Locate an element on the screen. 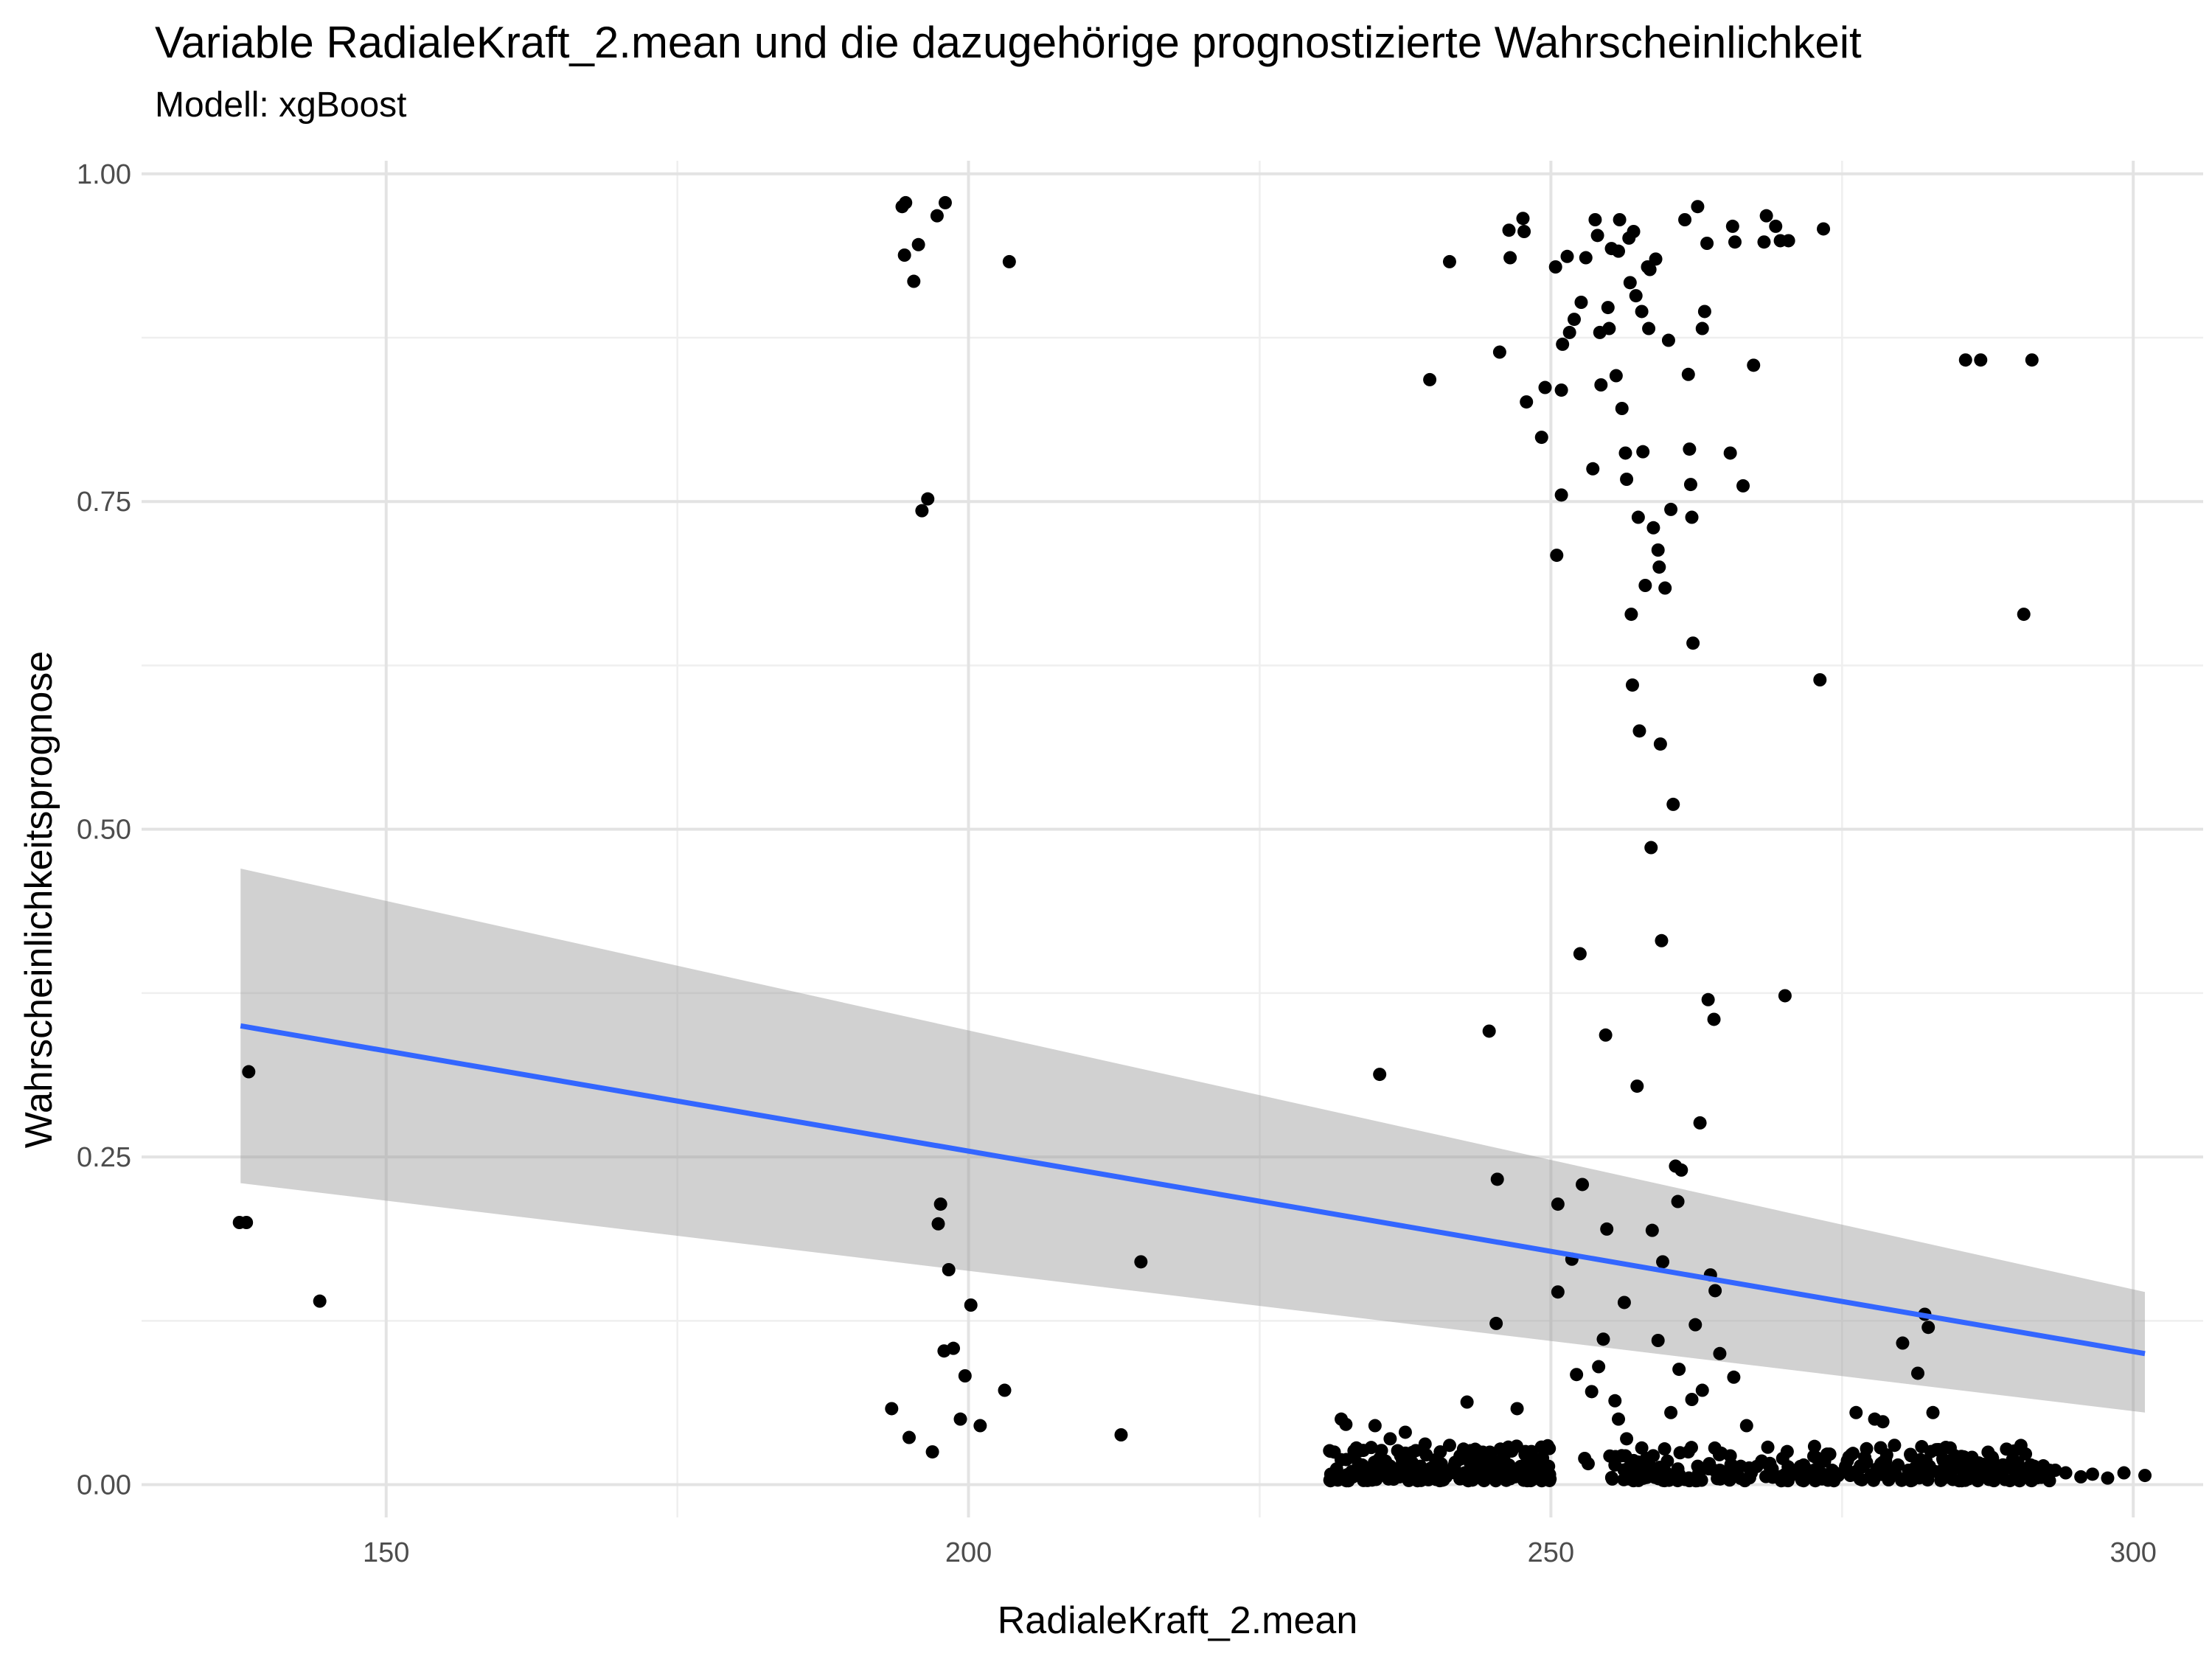 The width and height of the screenshot is (2212, 1659). x-tick-label: 300 is located at coordinates (2133, 1552).